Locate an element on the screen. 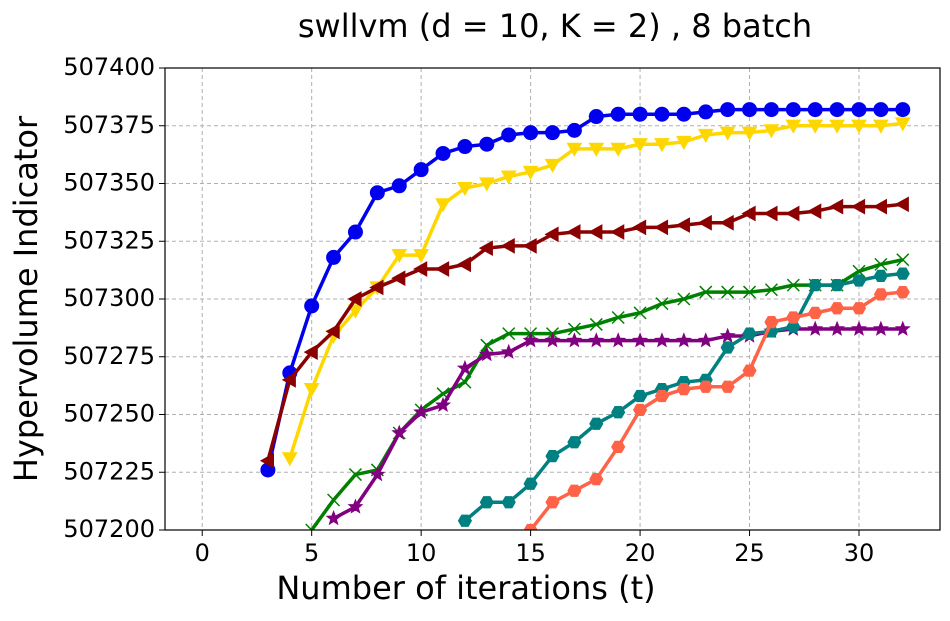  y-tick-label: 507225 is located at coordinates (109, 471).